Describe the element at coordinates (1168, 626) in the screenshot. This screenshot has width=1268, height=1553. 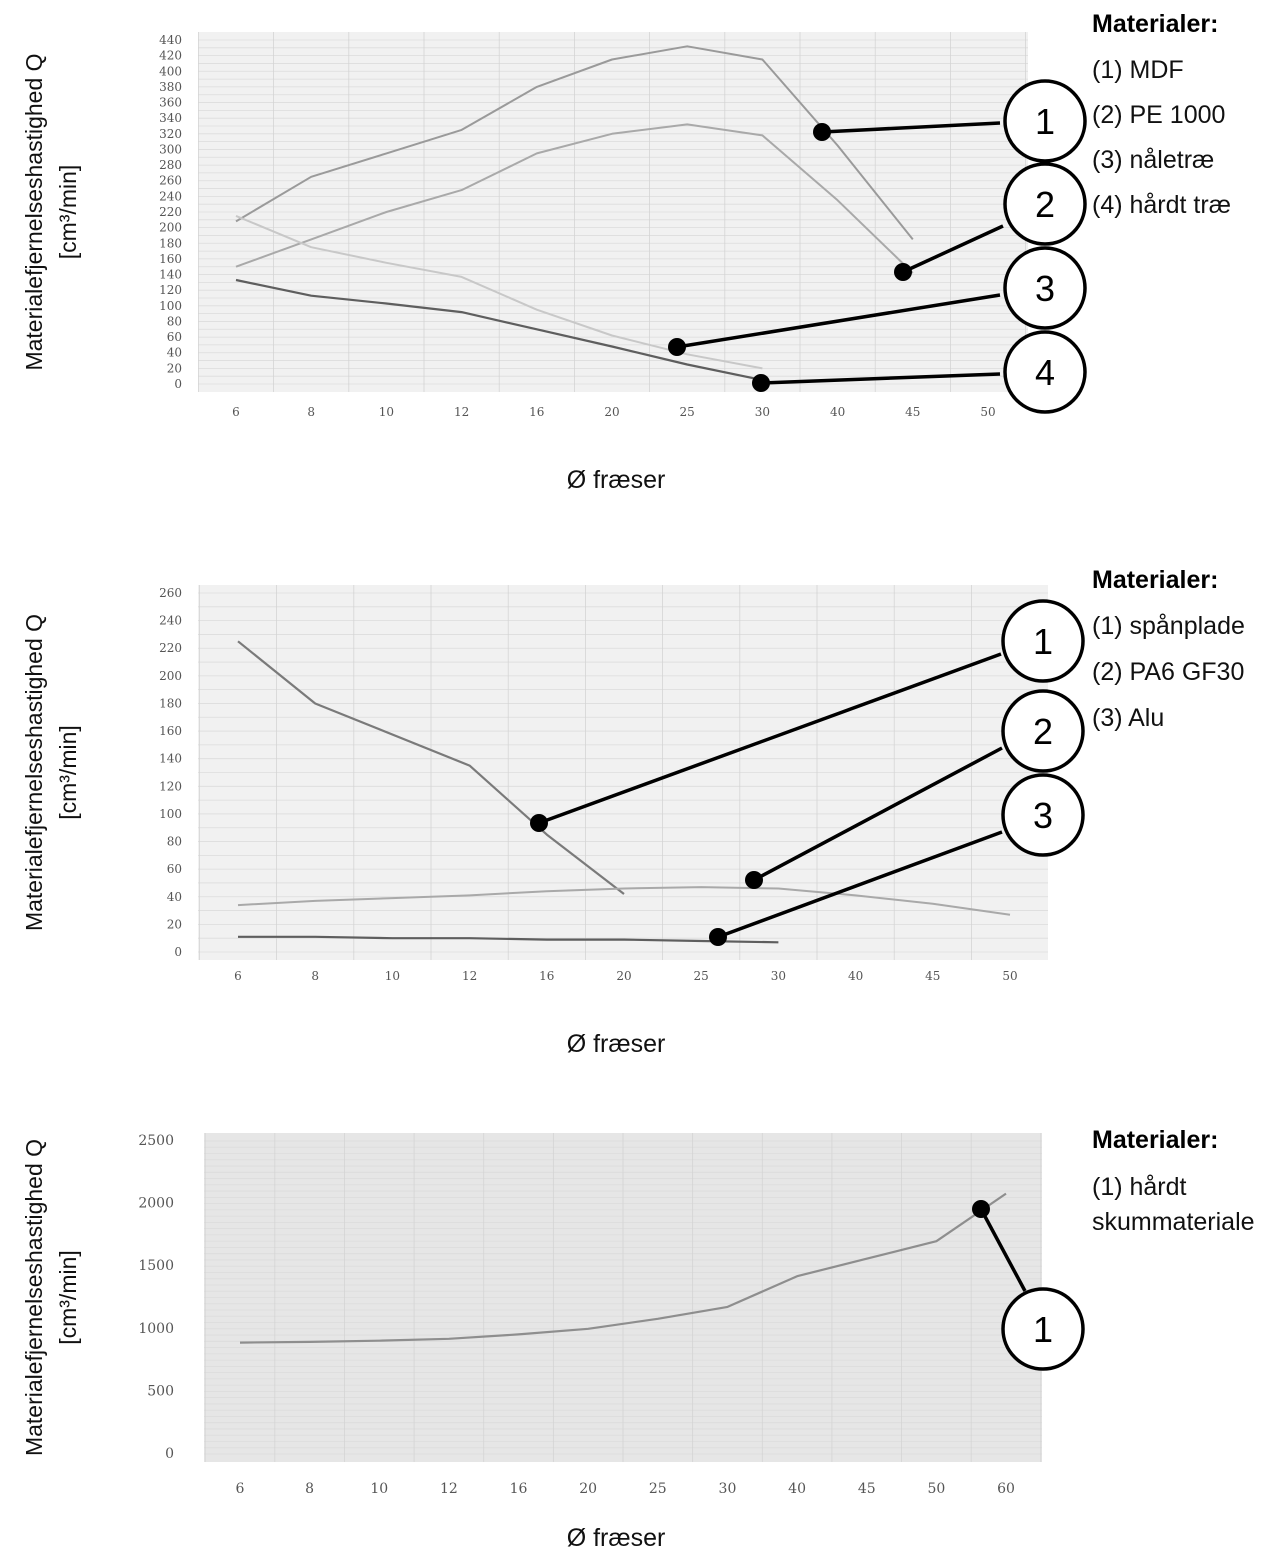
I see `legend-item: (1) spånplade` at that location.